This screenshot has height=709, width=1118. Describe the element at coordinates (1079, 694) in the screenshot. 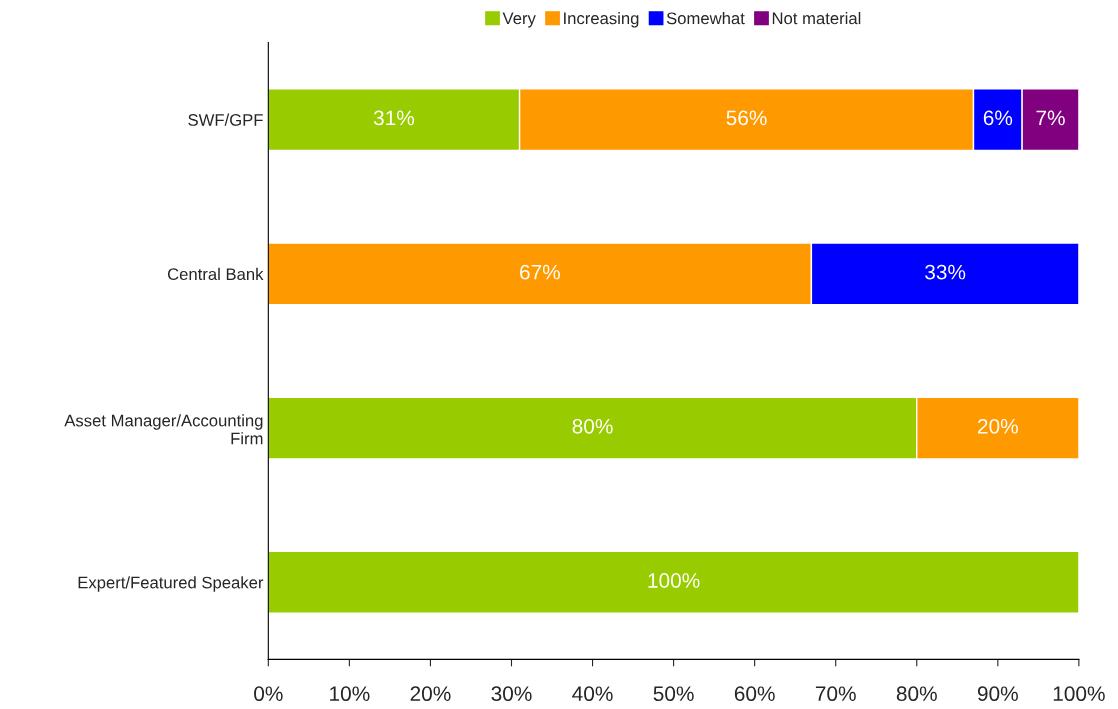

I see `x-tick-label: 100%` at that location.